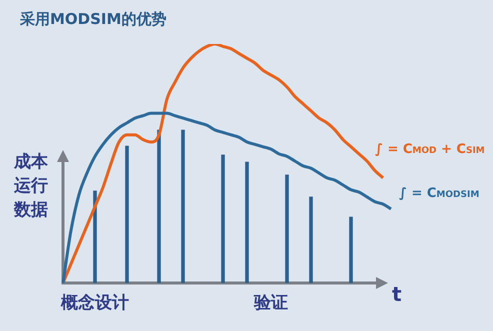  Describe the element at coordinates (439, 193) in the screenshot. I see `series-label: ∫ = CMODSIM` at that location.